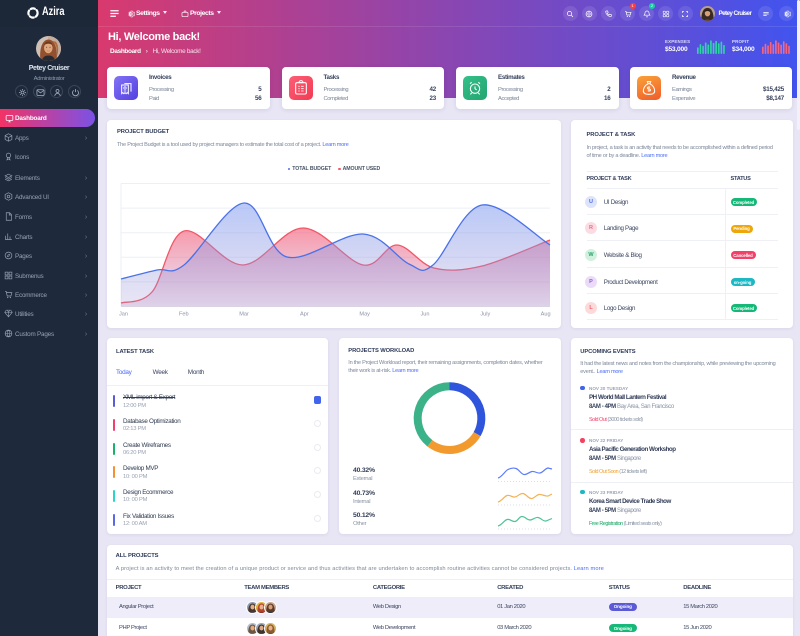  Describe the element at coordinates (424, 315) in the screenshot. I see `svg-text: Jun` at that location.